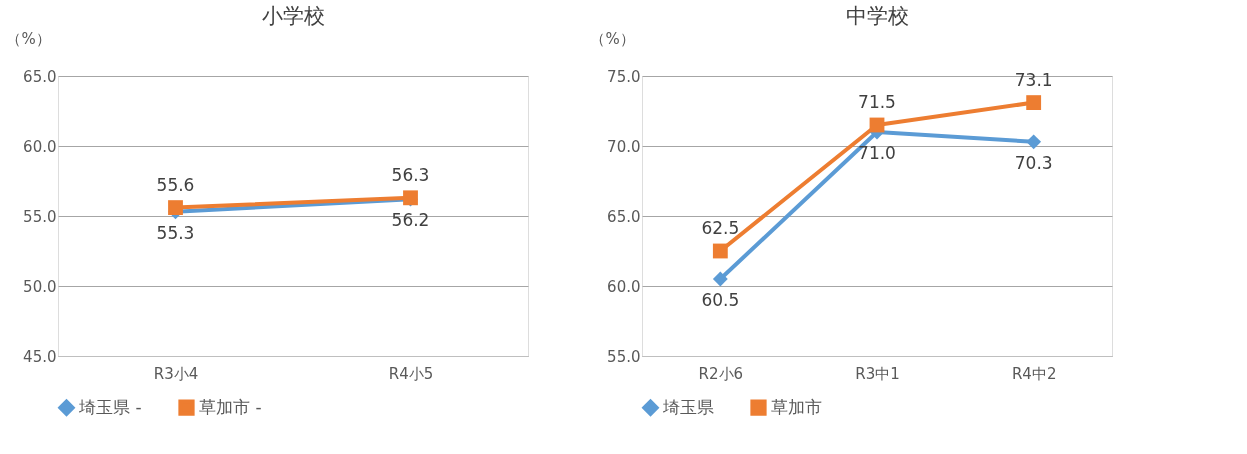  What do you see at coordinates (1034, 373) in the screenshot?
I see `x-tick-label: R4中2` at bounding box center [1034, 373].